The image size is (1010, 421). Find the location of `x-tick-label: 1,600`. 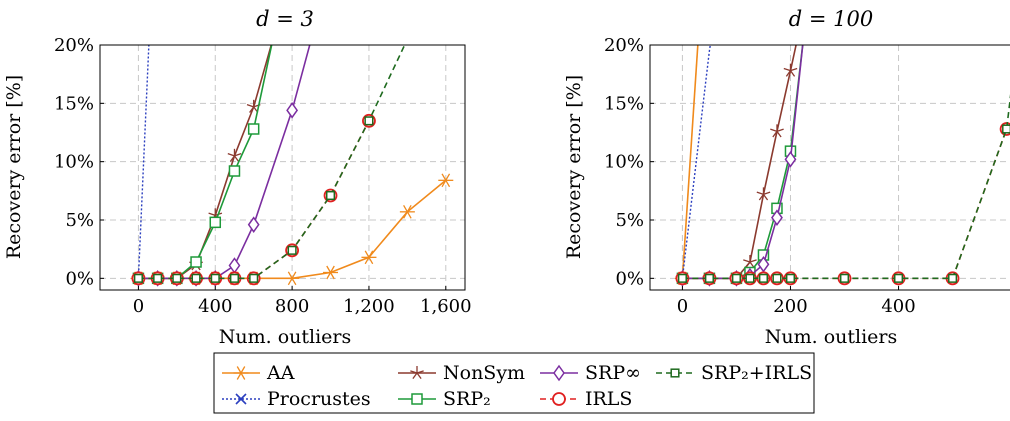

x-tick-label: 1,600 is located at coordinates (446, 306).